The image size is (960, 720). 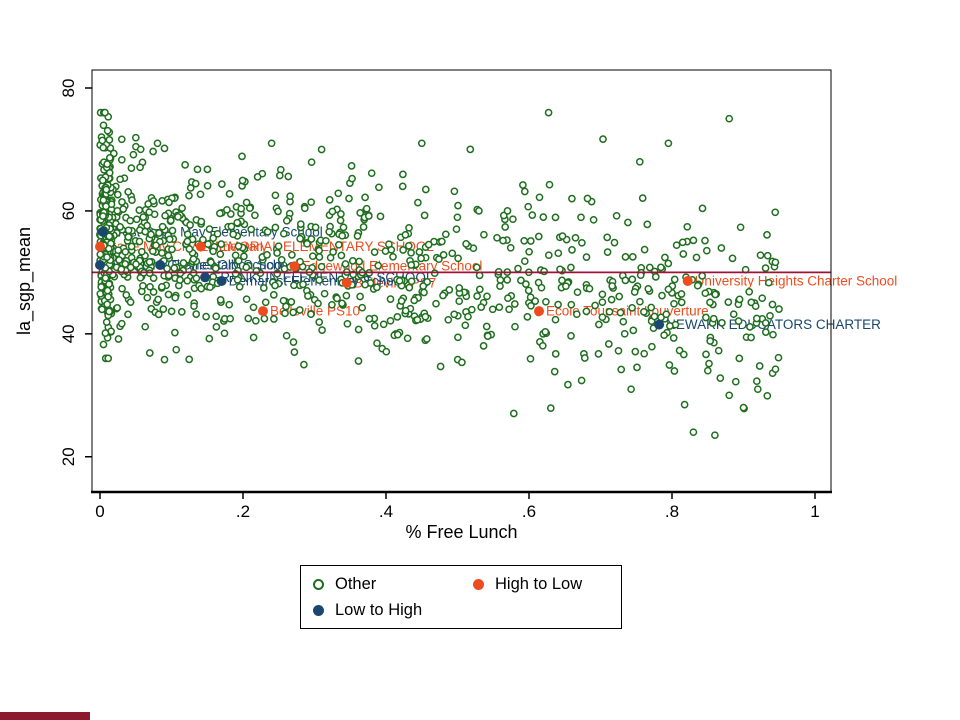 I want to click on legend-item-high-to-low: High to Low, so click(x=541, y=584).